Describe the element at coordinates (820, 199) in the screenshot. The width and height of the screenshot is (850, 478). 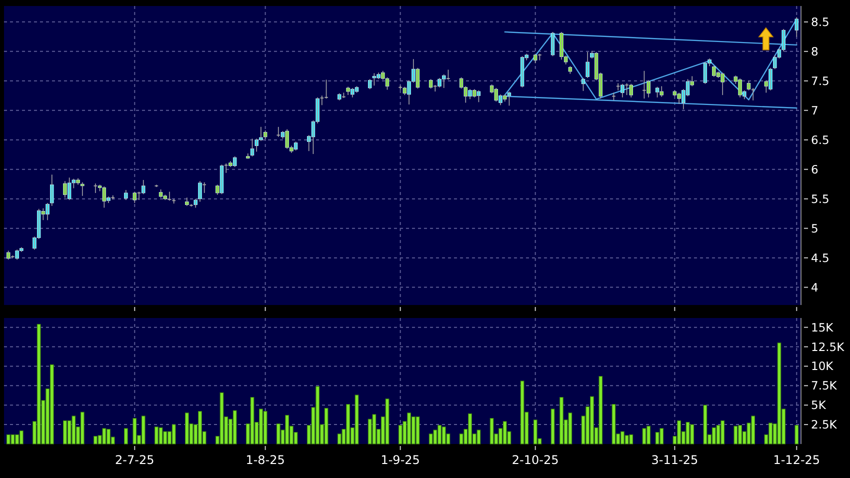
I see `y-tick-label: 5.5` at that location.